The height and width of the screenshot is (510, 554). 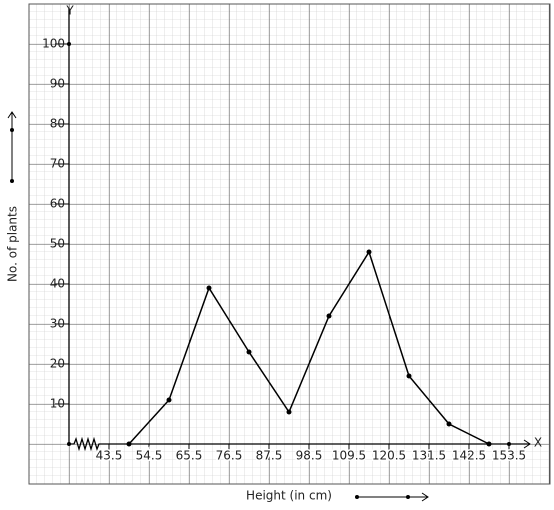 What do you see at coordinates (349, 456) in the screenshot?
I see `x-tick-label: 109.5` at bounding box center [349, 456].